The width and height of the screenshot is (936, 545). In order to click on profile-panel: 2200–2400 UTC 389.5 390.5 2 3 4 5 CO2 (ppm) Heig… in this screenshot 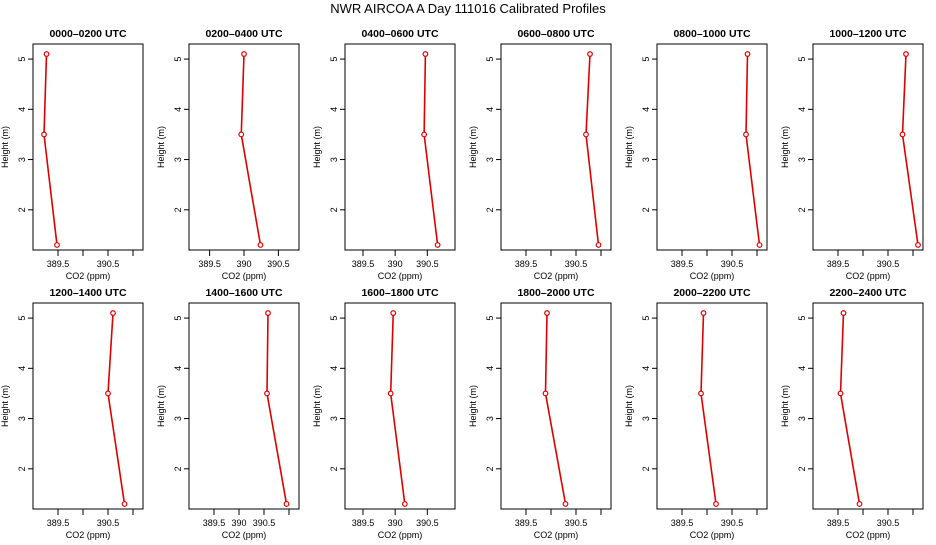, I will do `click(852, 413)`.